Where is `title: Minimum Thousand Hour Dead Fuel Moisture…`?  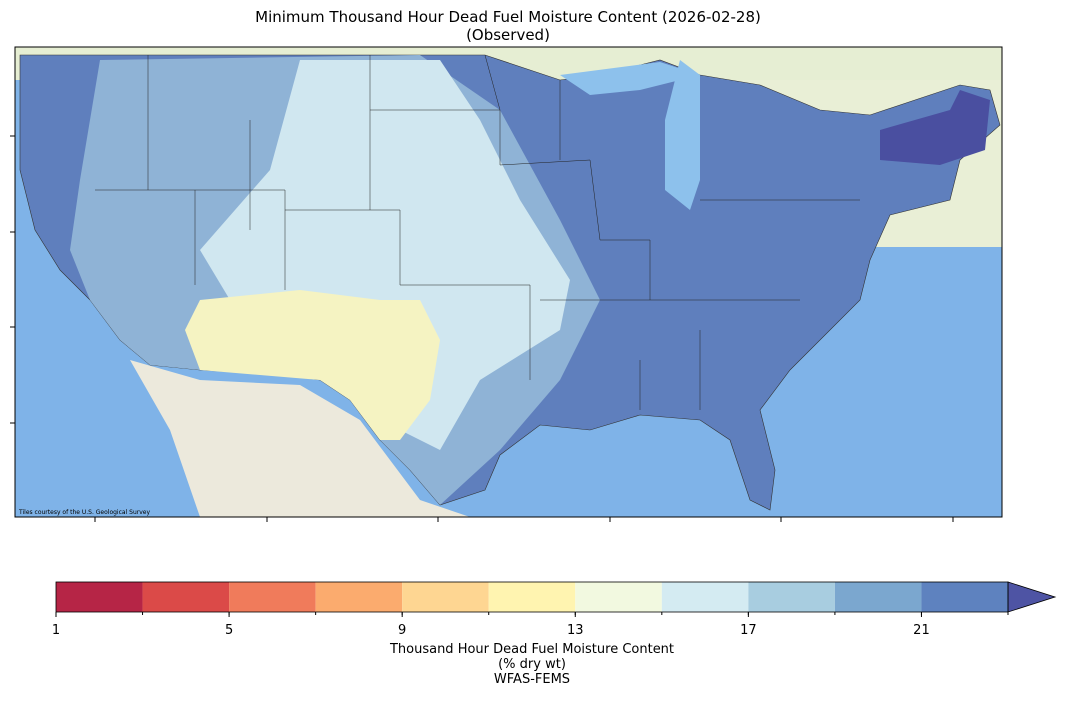 title: Minimum Thousand Hour Dead Fuel Moisture… is located at coordinates (508, 17).